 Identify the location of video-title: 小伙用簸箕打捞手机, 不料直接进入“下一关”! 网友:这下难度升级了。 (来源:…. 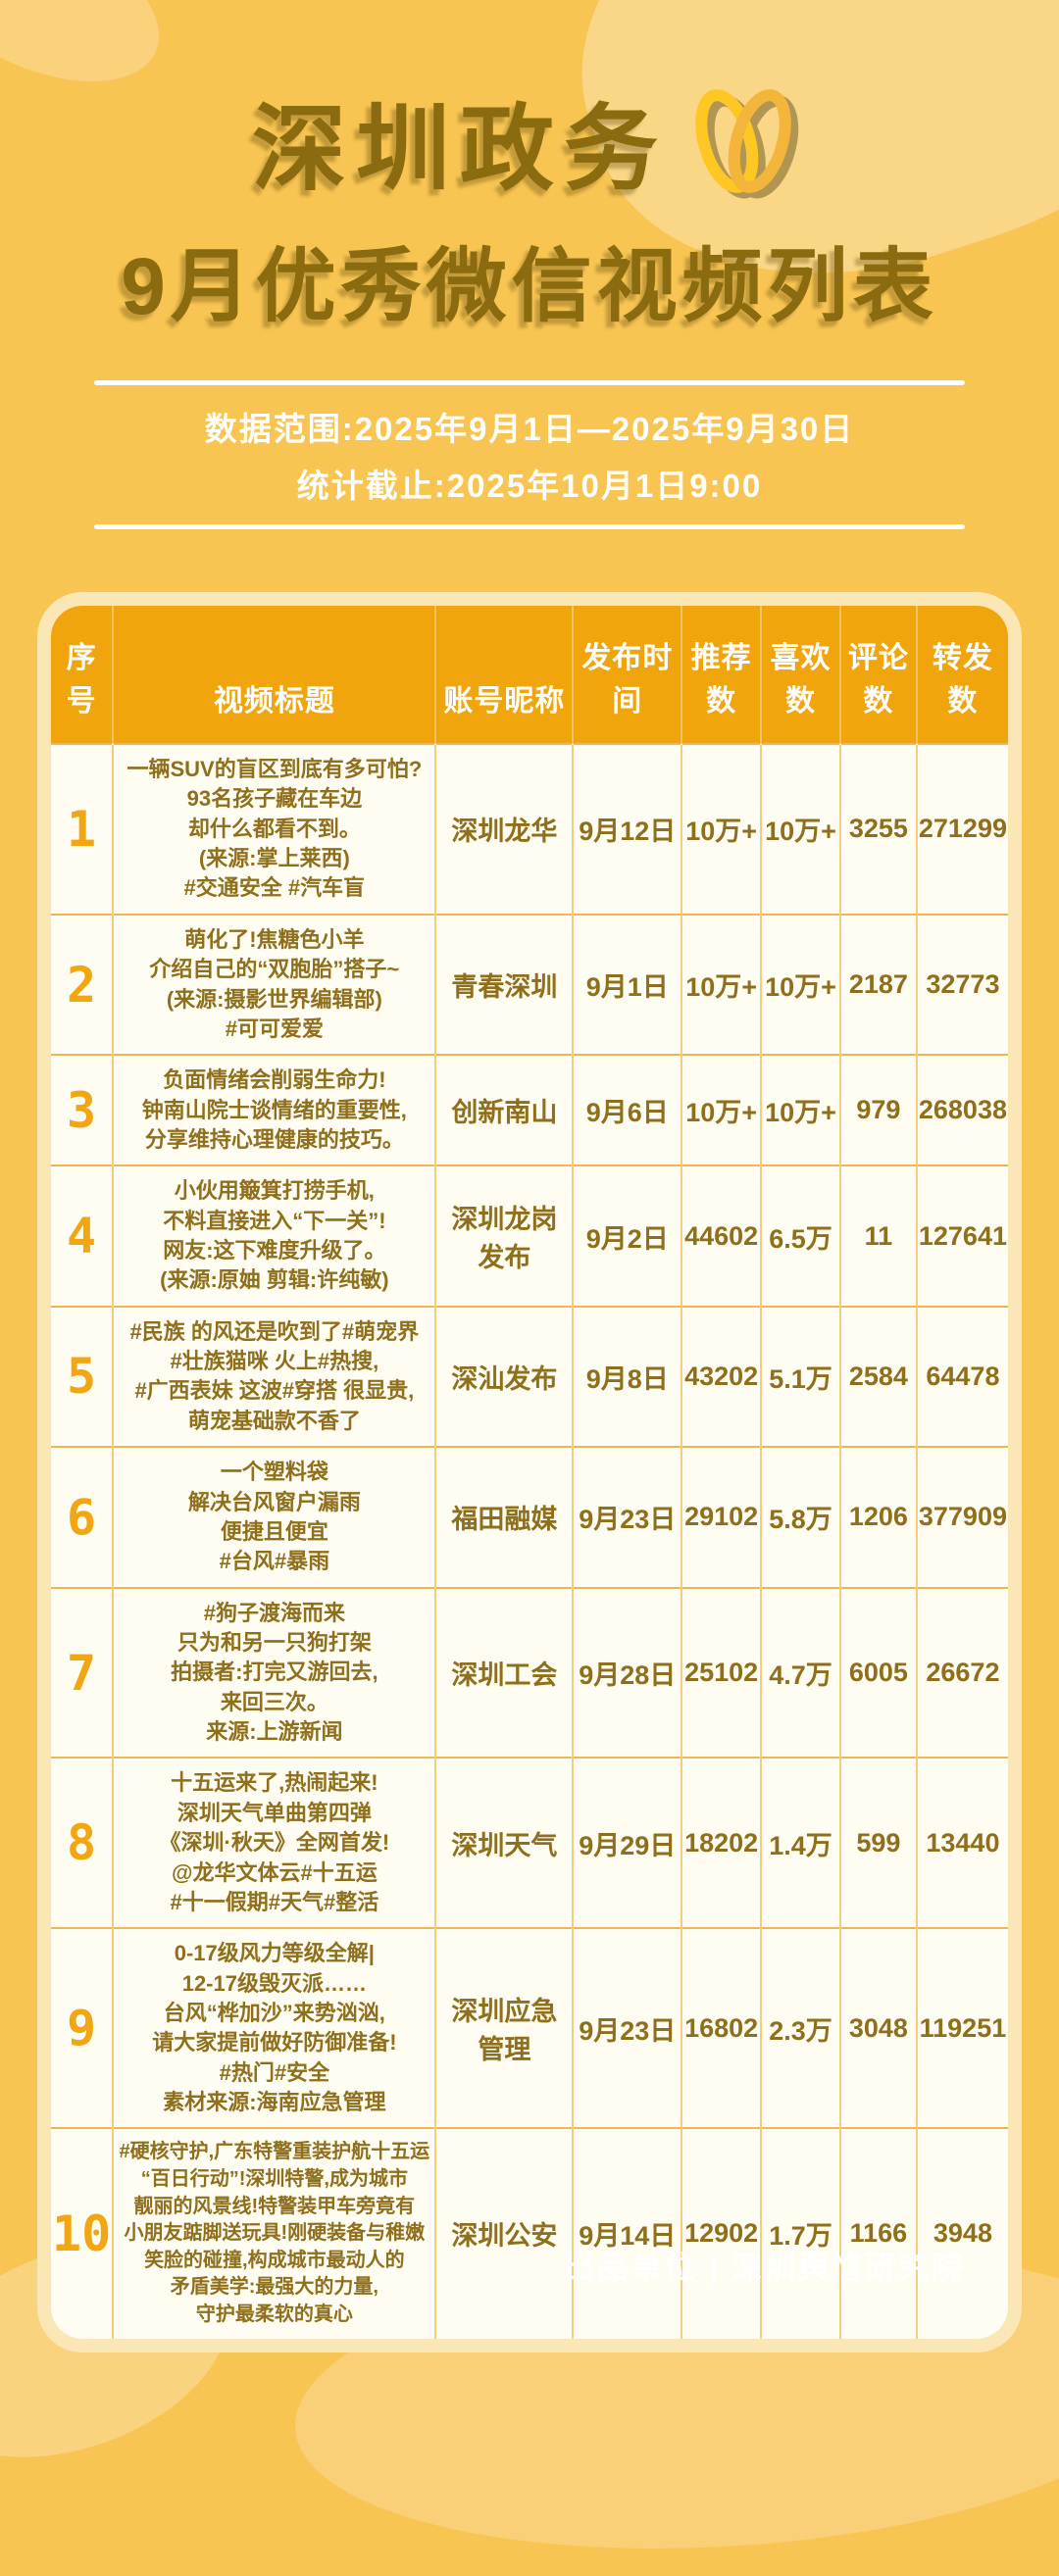
(274, 1235).